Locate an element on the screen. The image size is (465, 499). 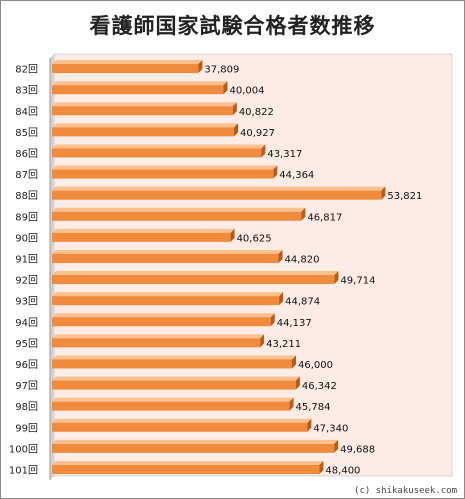
value-label: 37,809 is located at coordinates (221, 70).